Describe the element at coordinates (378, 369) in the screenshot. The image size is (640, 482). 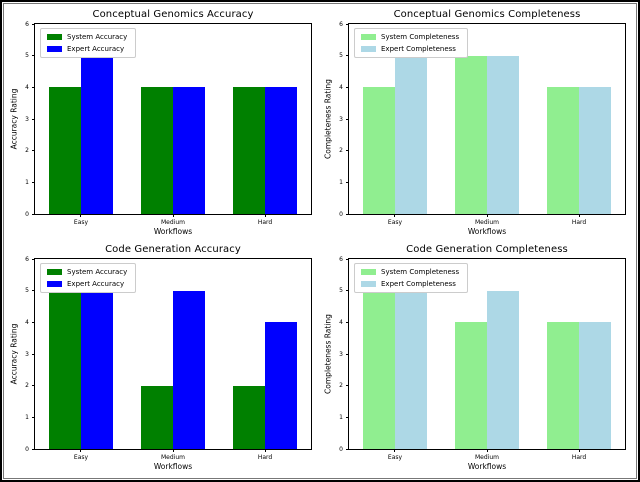
I see `bar-system-completeness-easy` at that location.